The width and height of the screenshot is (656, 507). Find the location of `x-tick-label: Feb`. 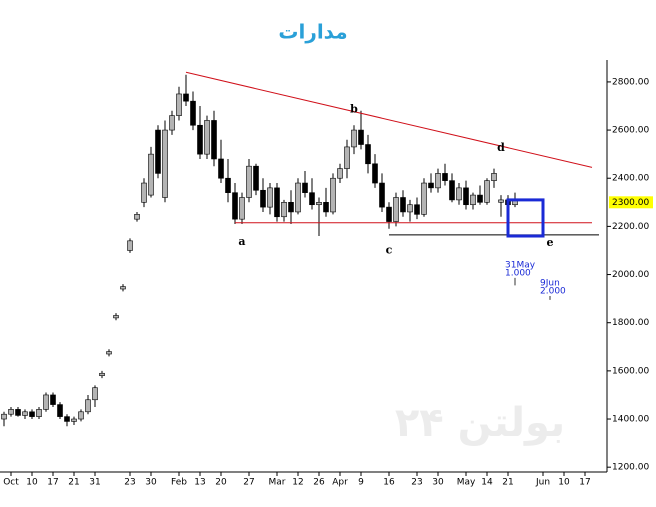

x-tick-label: Feb is located at coordinates (179, 483).